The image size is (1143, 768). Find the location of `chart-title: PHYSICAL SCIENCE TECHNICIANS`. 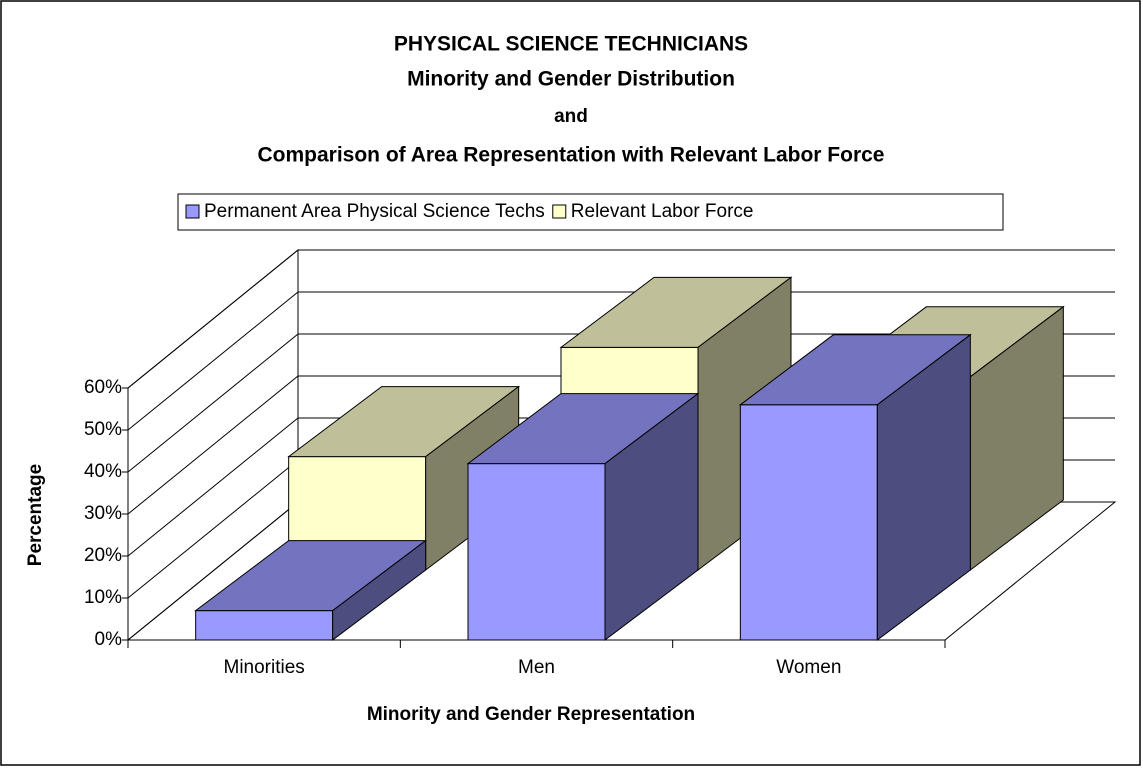

chart-title: PHYSICAL SCIENCE TECHNICIANS is located at coordinates (571, 44).